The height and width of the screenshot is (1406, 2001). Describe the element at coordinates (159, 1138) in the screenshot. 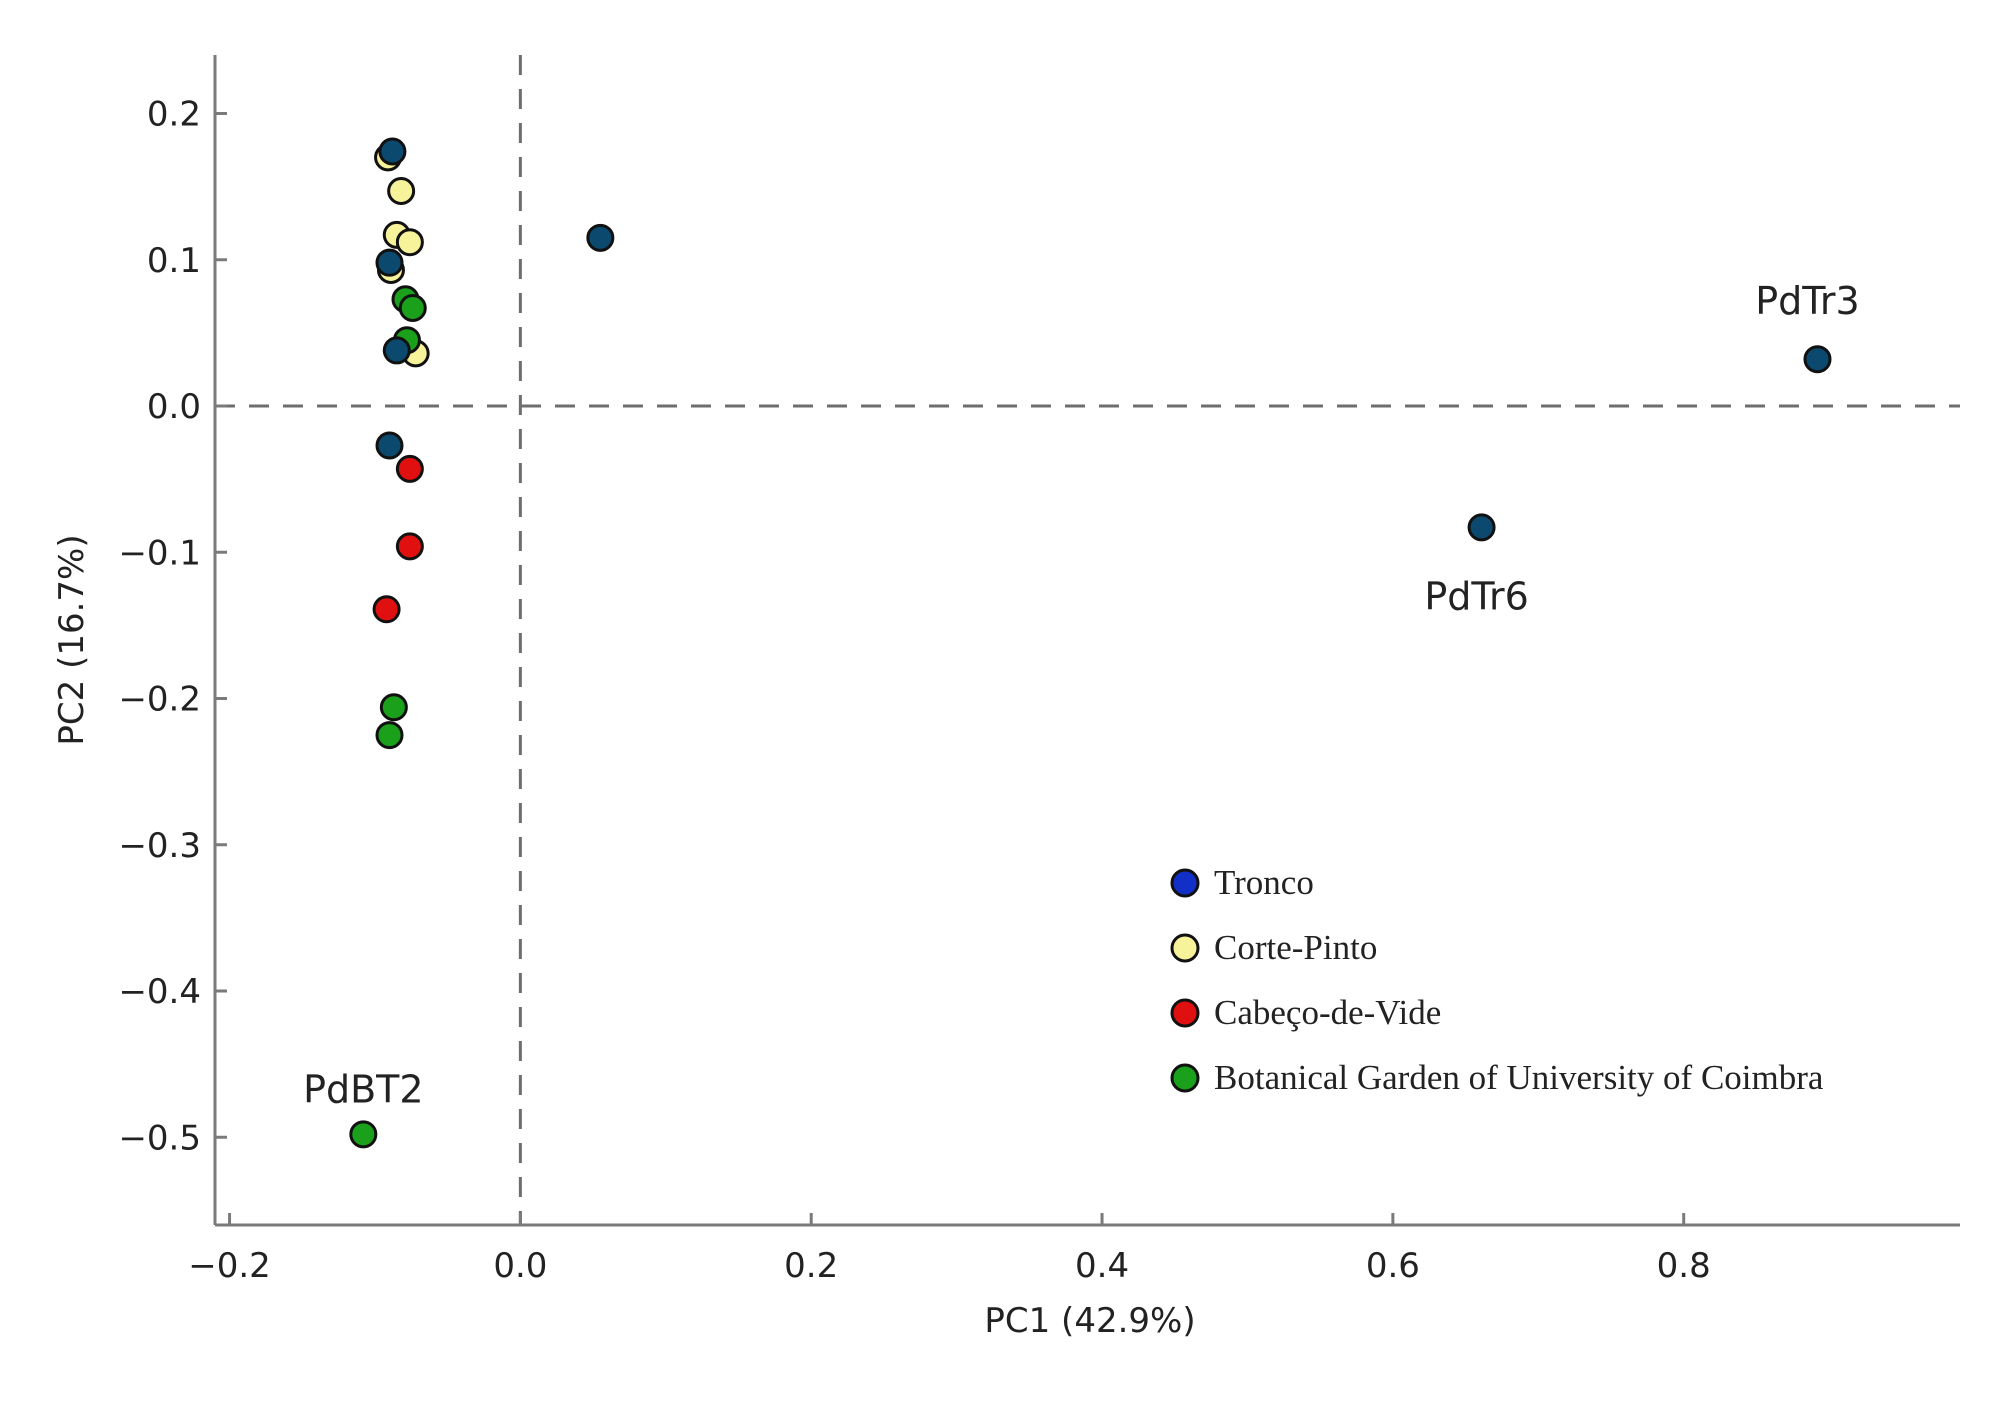

I see `y-tick-label: −0.5` at that location.